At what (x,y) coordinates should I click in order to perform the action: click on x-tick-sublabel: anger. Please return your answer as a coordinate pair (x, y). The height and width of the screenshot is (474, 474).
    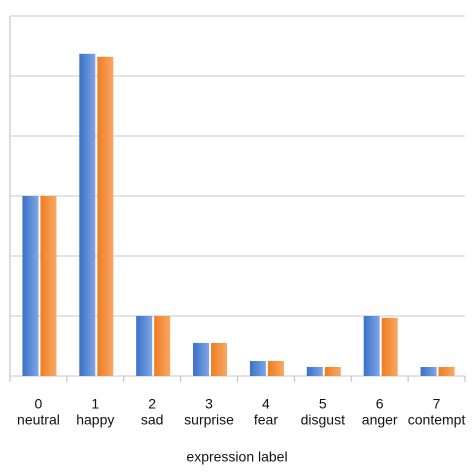
    Looking at the image, I should click on (380, 420).